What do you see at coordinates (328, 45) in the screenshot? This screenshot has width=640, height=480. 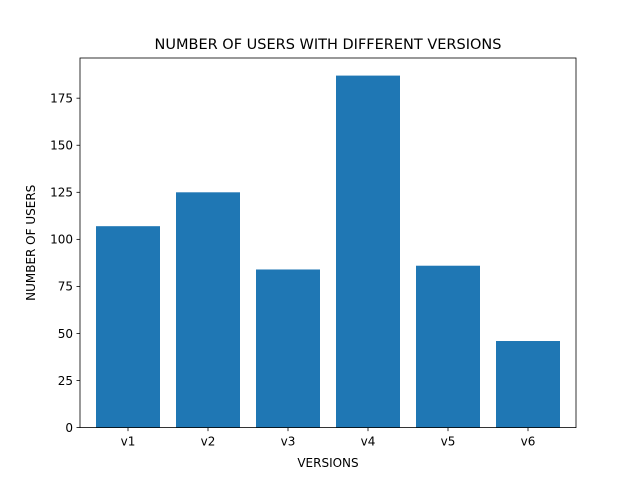 I see `chart-title: NUMBER OF USERS WITH DIFFERENT VERSIONS` at bounding box center [328, 45].